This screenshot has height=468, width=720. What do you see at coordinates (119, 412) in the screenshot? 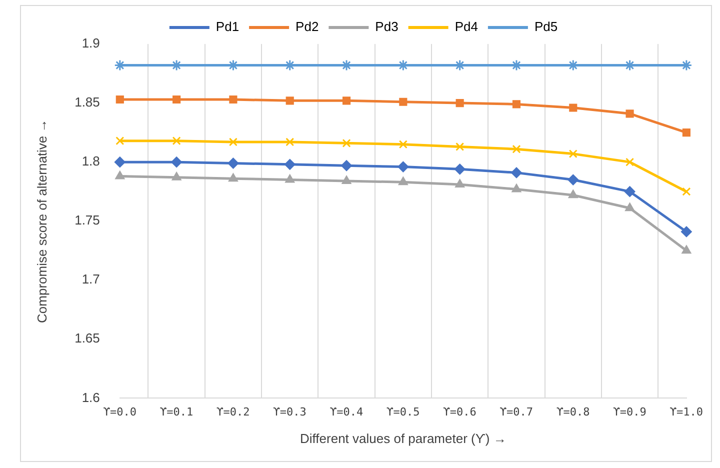
I see `x-tick-label: ϒ=0.0` at bounding box center [119, 412].